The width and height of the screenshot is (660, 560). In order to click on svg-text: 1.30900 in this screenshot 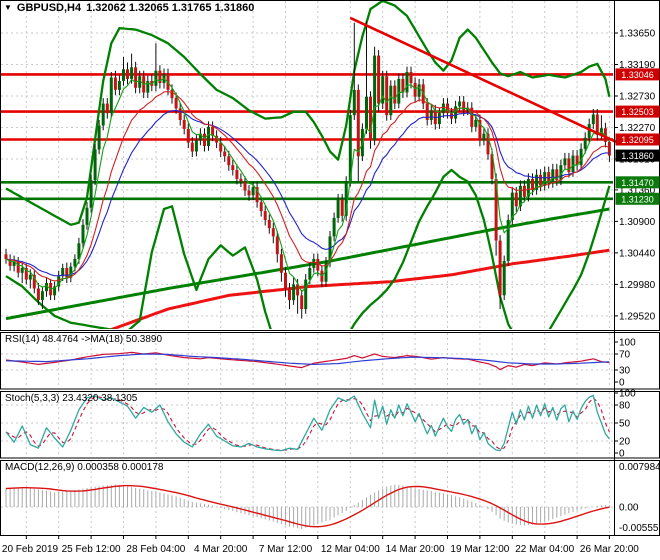, I will do `click(637, 222)`.